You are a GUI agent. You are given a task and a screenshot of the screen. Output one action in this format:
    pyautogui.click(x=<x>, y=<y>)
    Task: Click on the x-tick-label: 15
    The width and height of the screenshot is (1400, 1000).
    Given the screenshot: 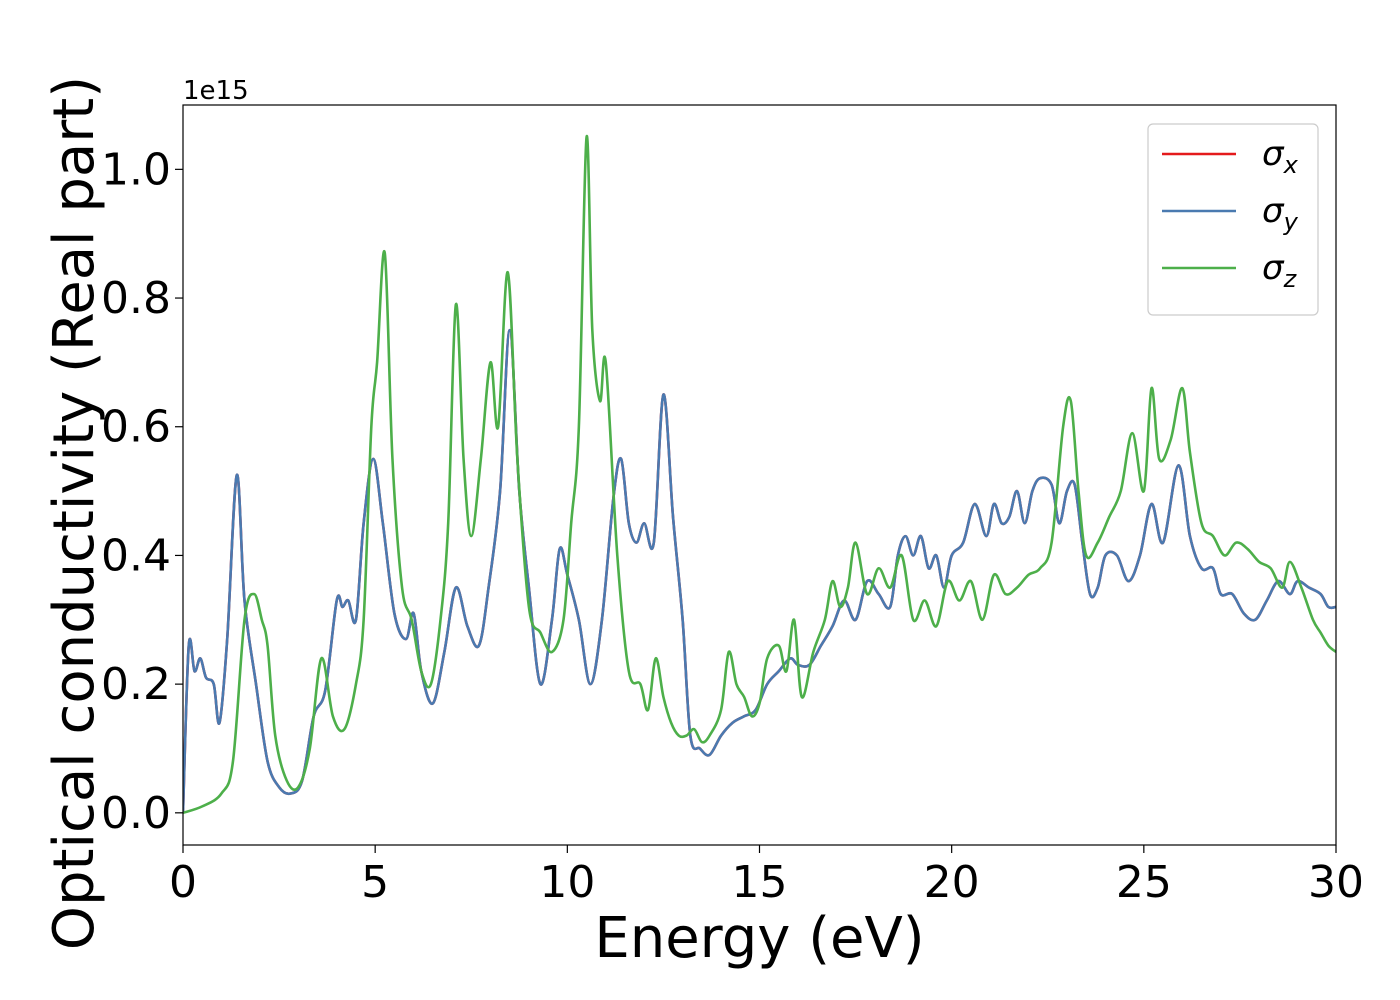 What is the action you would take?
    pyautogui.click(x=760, y=882)
    